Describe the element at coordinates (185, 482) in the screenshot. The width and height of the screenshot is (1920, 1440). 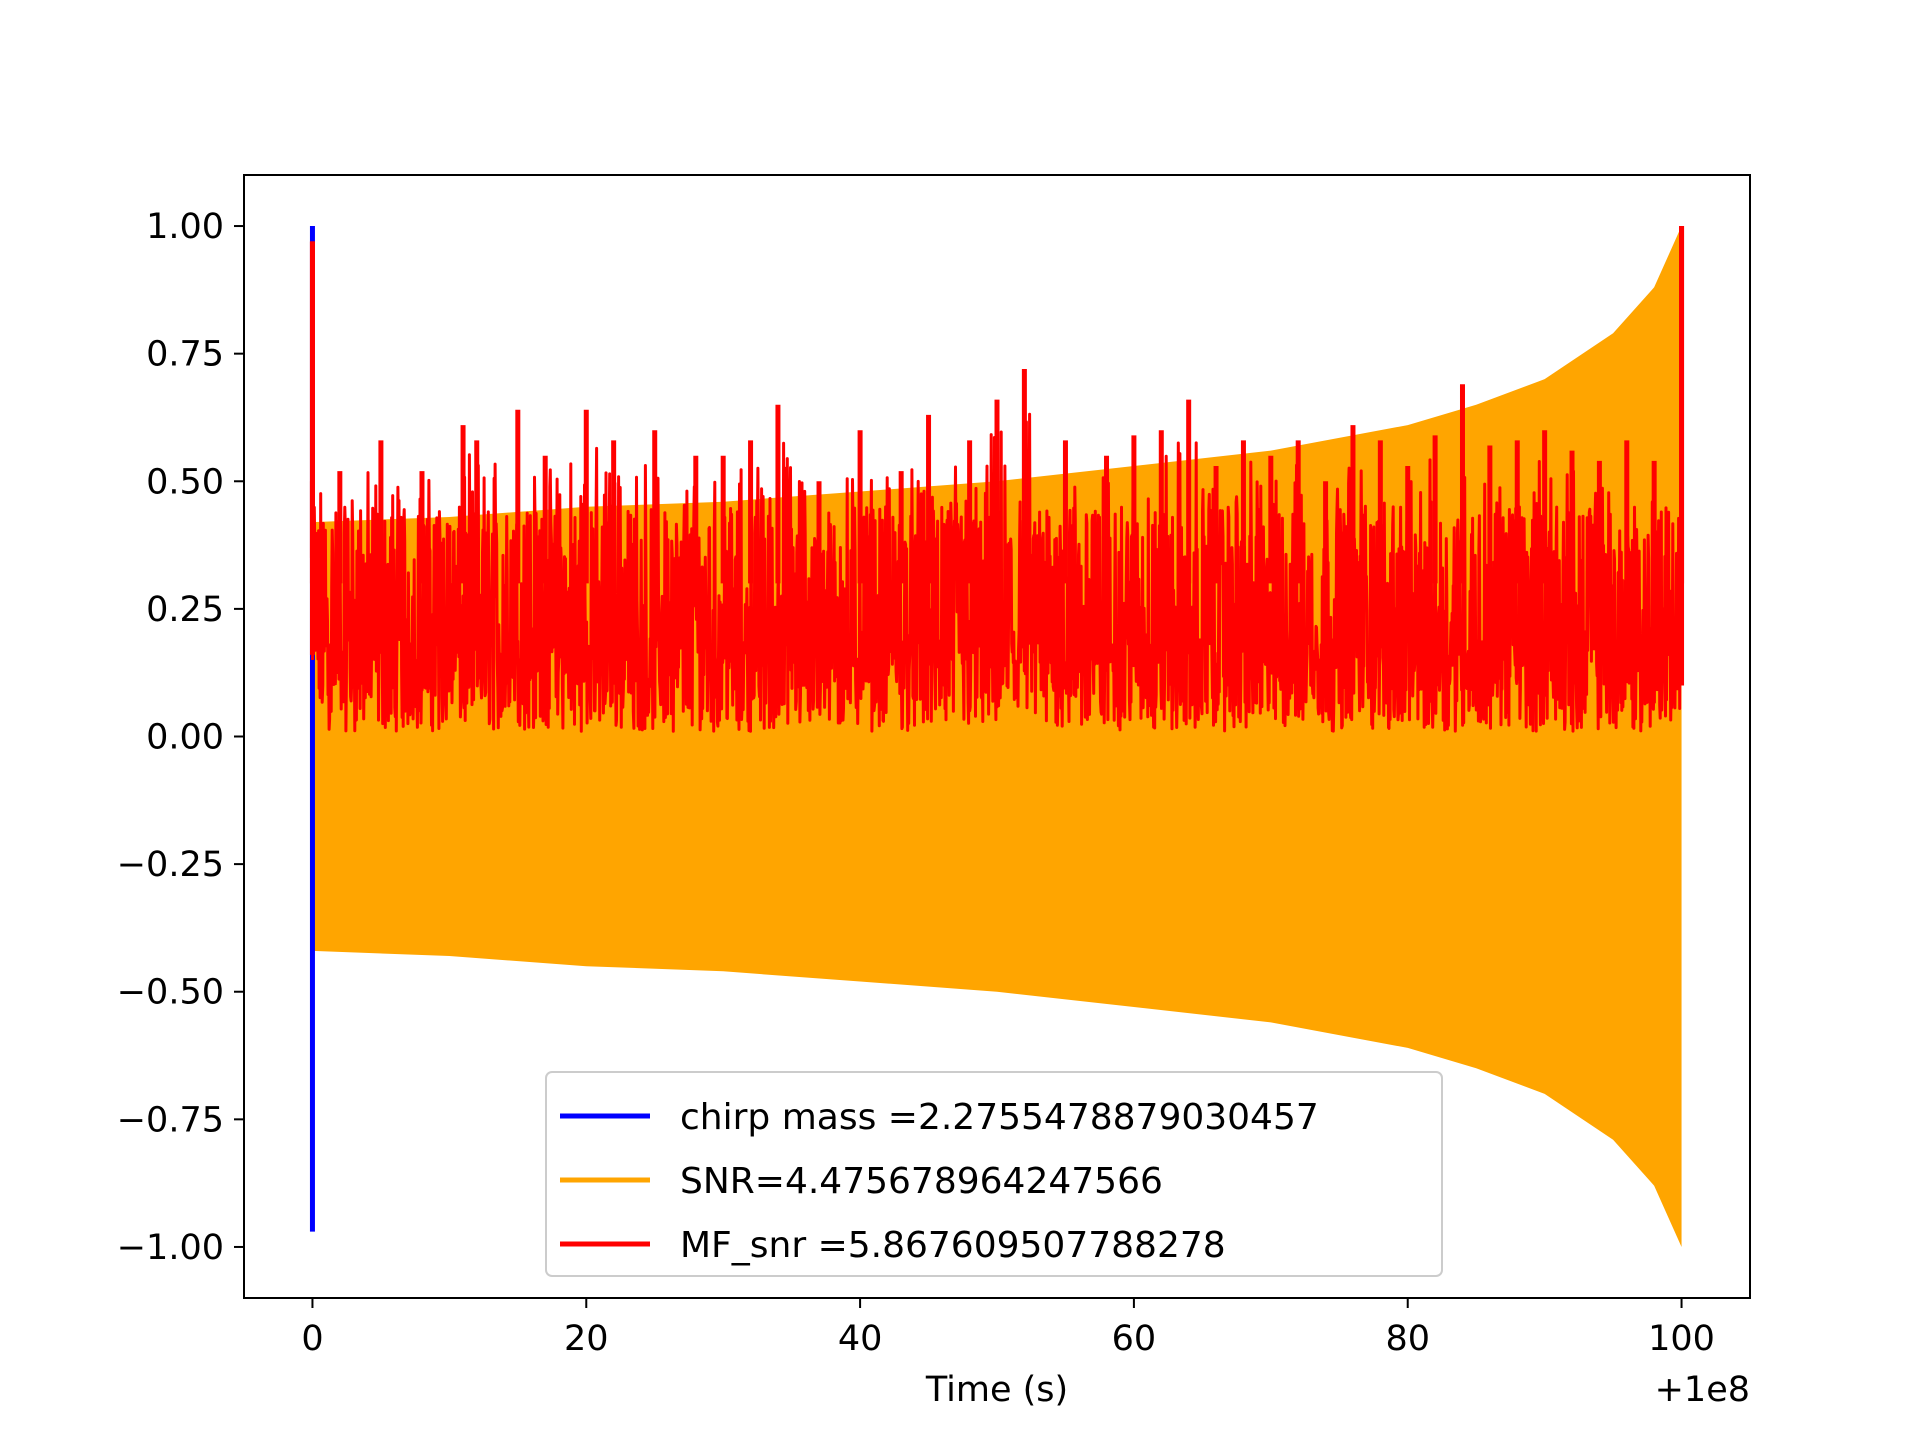
I see `y-tick-label: 0.50` at that location.